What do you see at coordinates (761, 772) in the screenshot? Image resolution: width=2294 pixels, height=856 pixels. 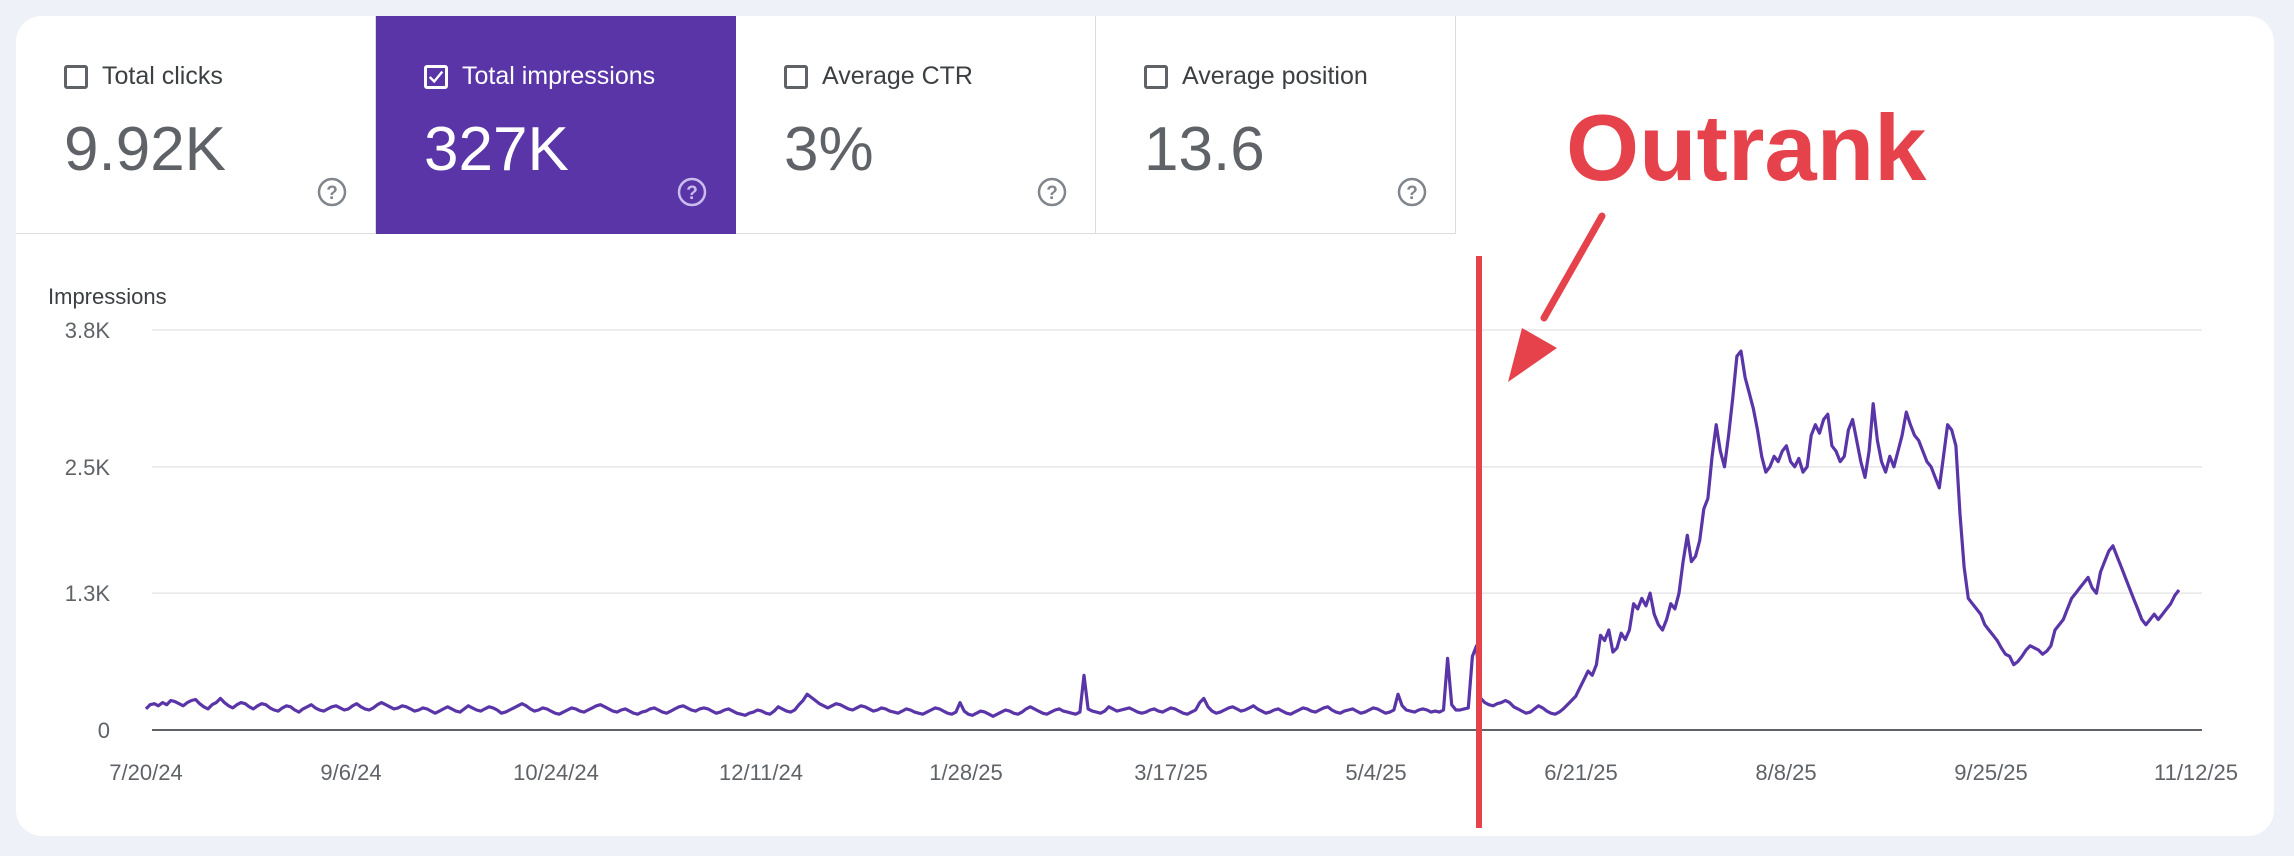 I see `x-tick-label: 12/11/24` at bounding box center [761, 772].